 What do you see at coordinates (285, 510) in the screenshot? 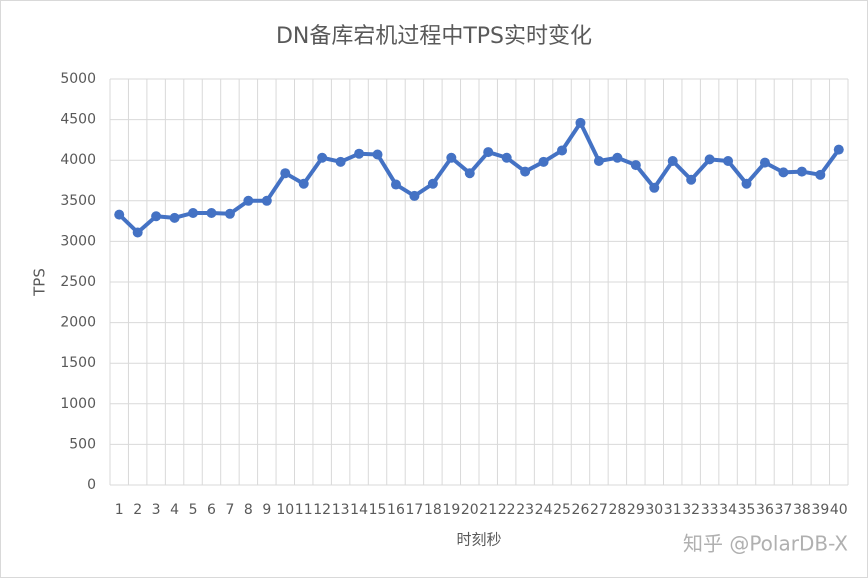
I see `x-tick-label: 10` at bounding box center [285, 510].